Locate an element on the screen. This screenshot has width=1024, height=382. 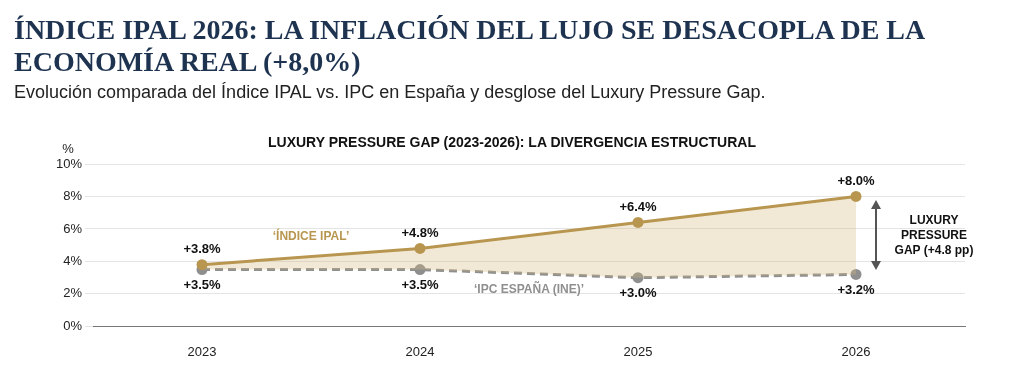
y-tick-label: 4% is located at coordinates (73, 261).